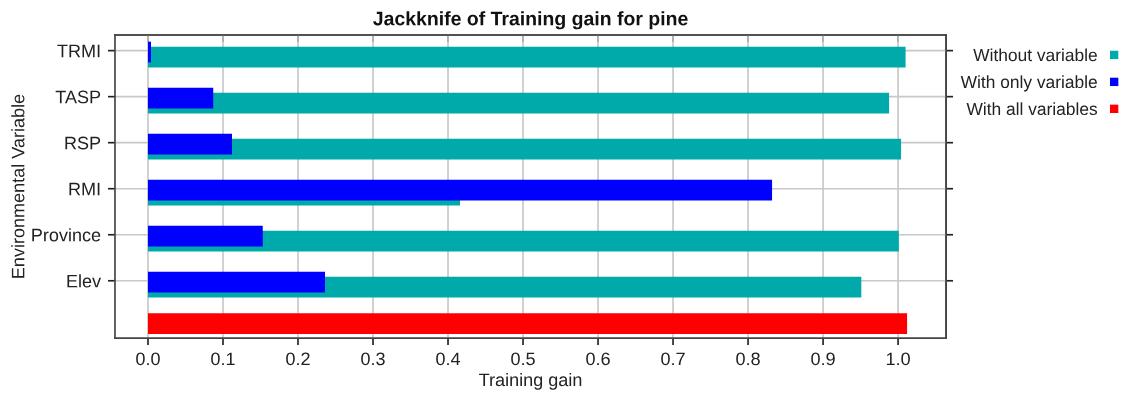  Describe the element at coordinates (373, 359) in the screenshot. I see `x-tick-label: 0.3` at that location.